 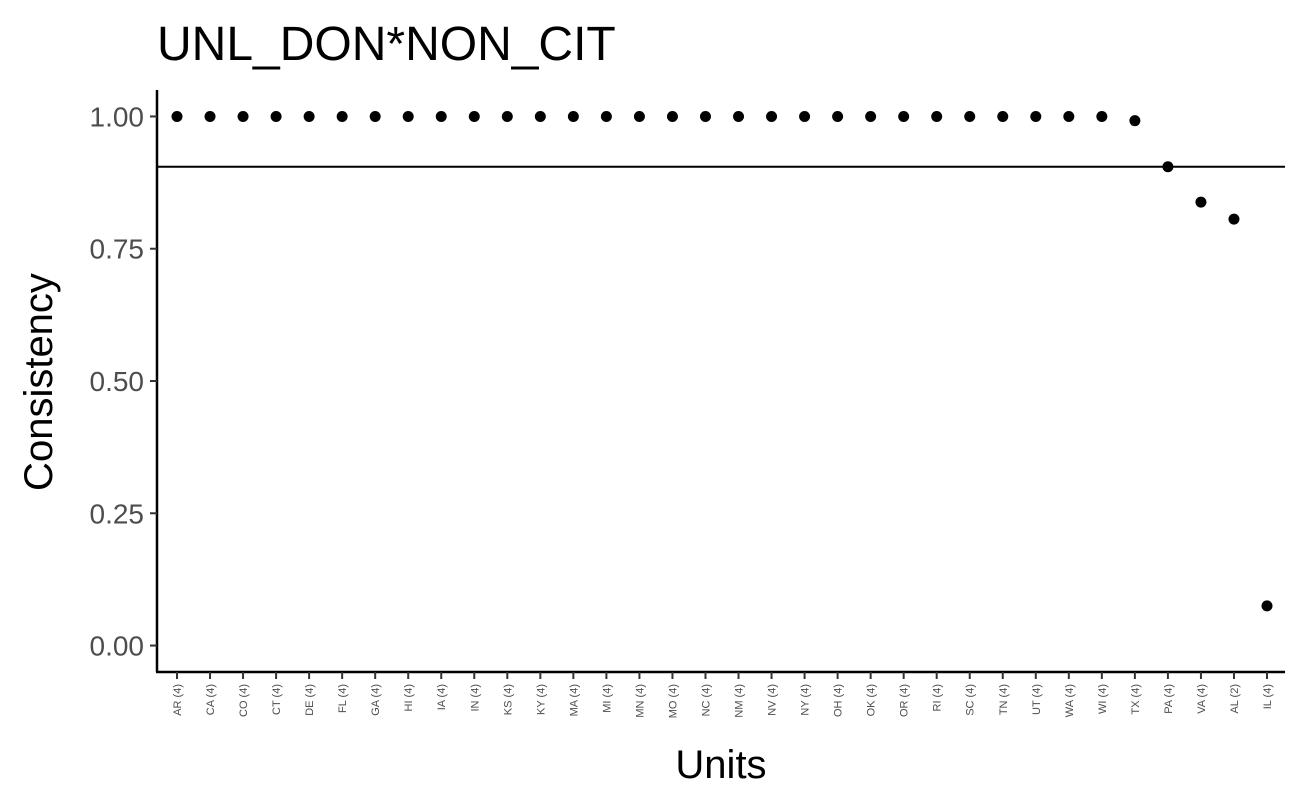 What do you see at coordinates (1268, 696) in the screenshot?
I see `x-tick-label: IL (4)` at bounding box center [1268, 696].